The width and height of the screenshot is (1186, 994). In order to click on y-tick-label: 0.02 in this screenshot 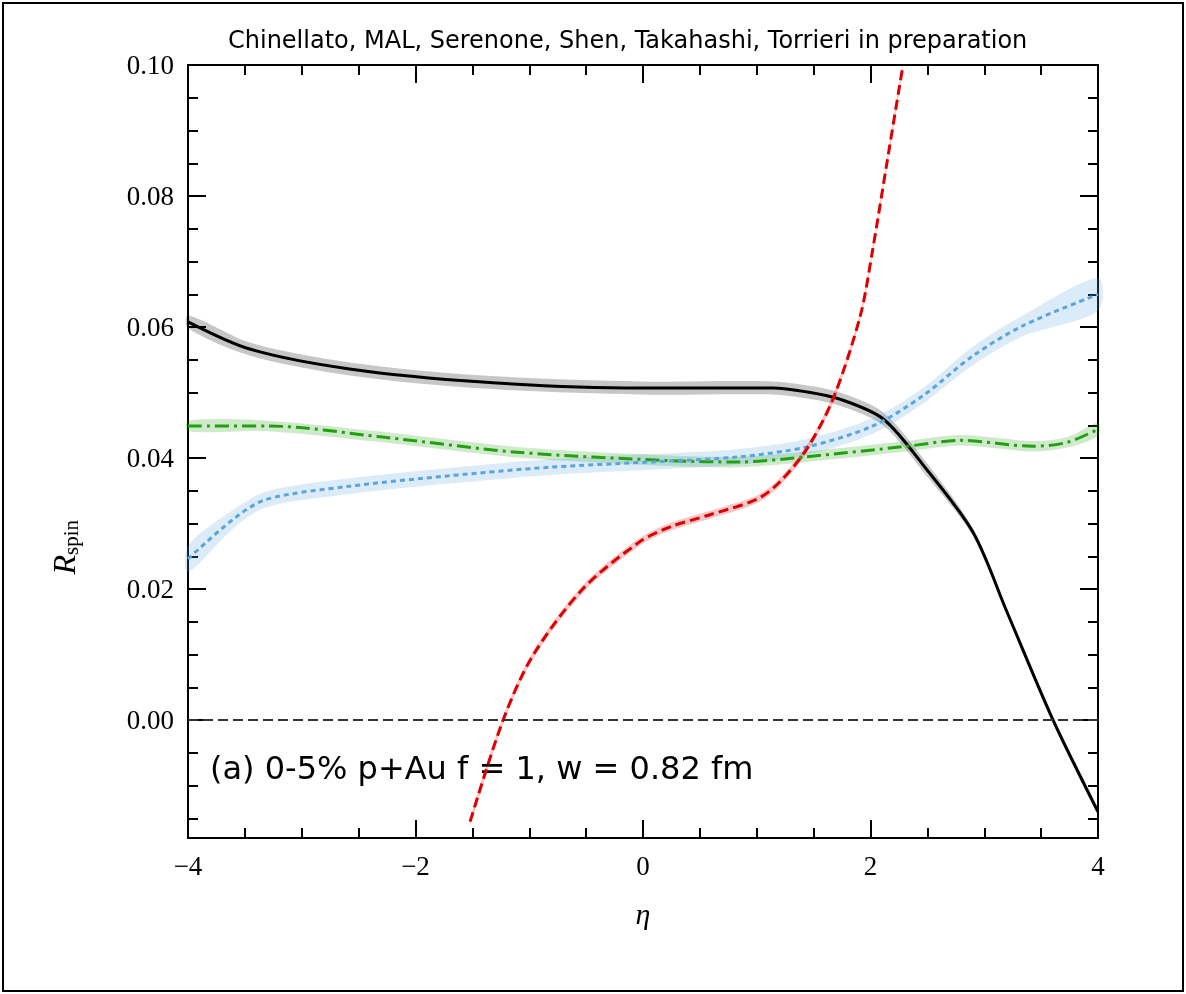, I will do `click(150, 589)`.